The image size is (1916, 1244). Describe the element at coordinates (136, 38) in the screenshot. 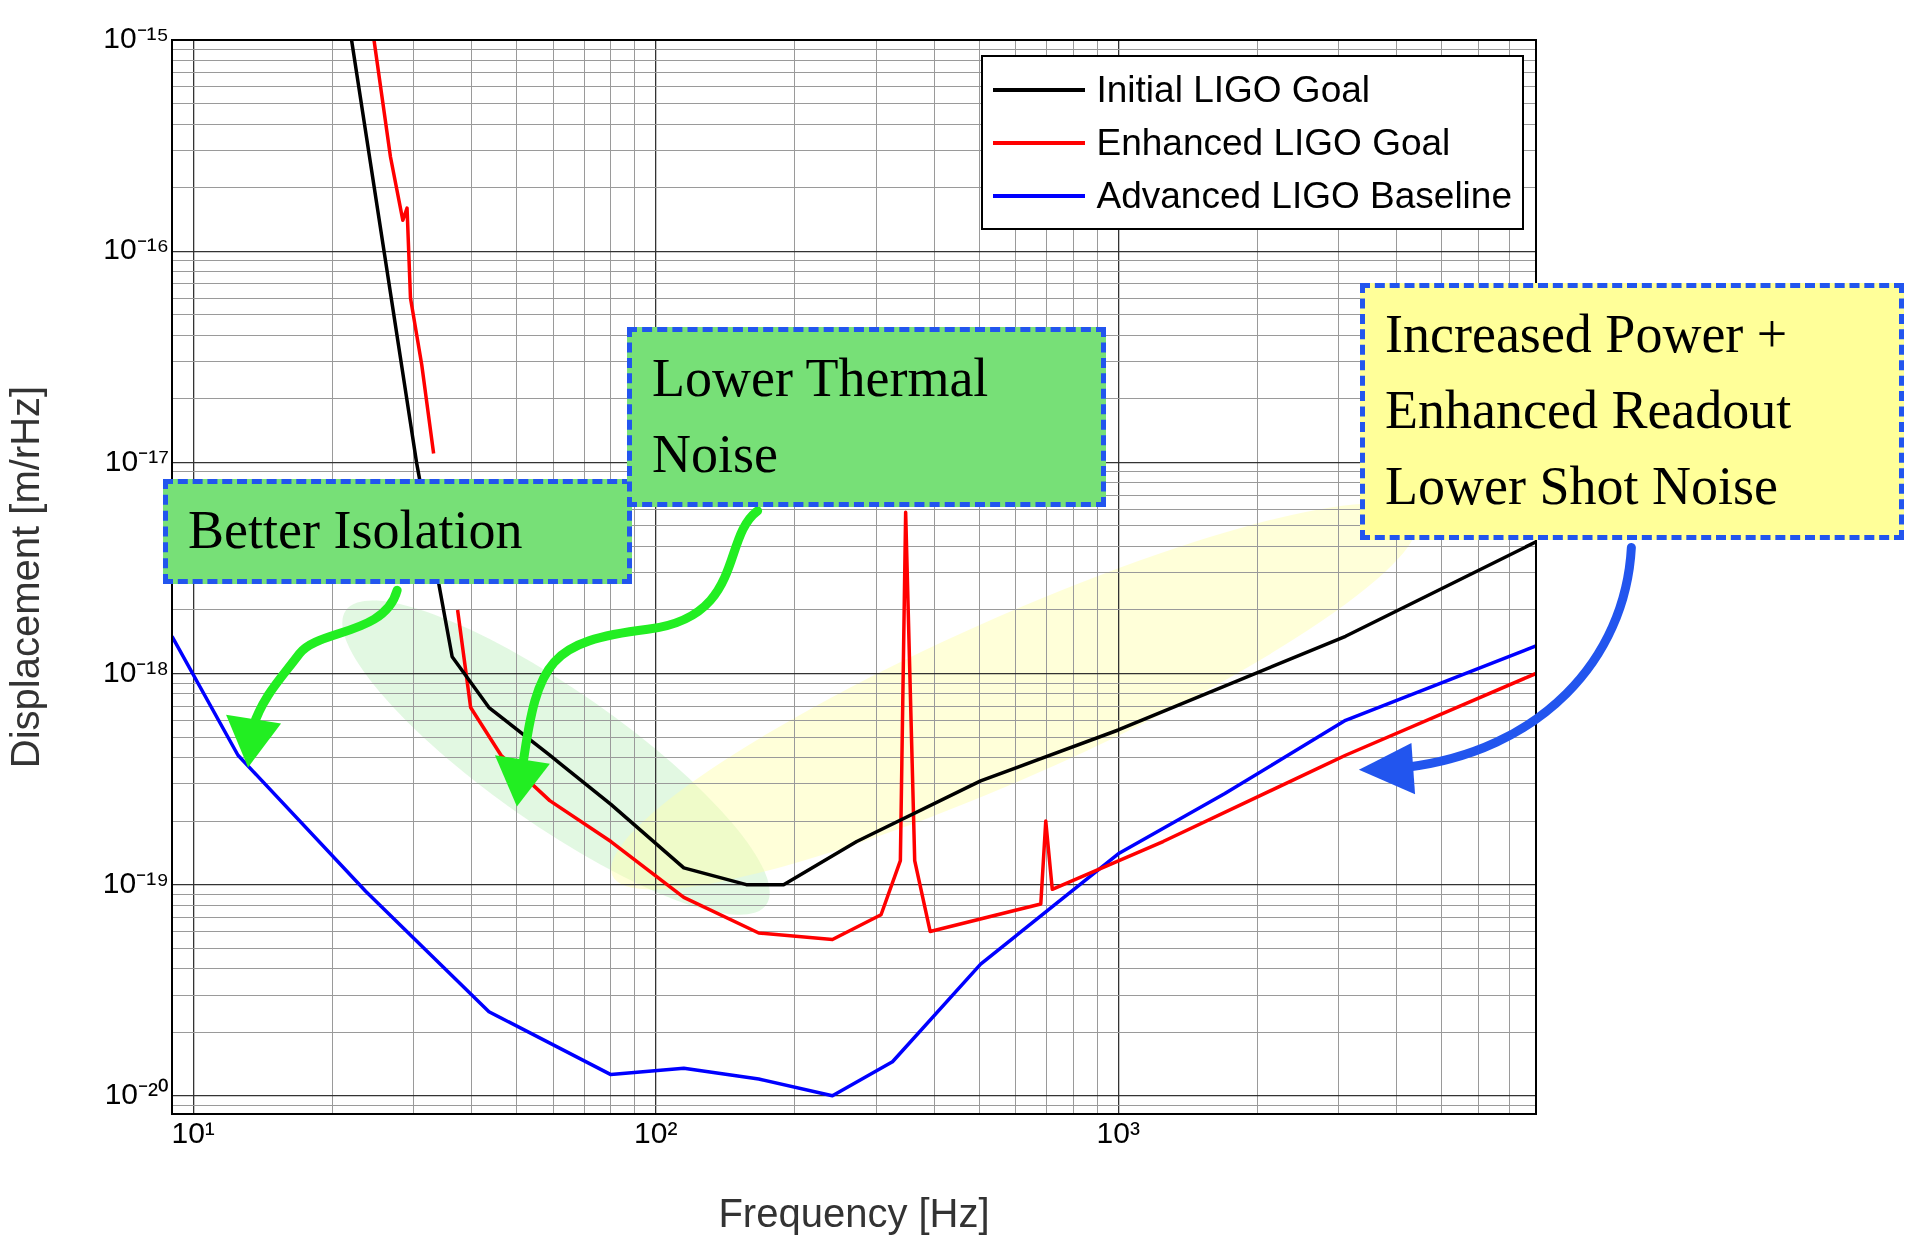

I see `y-tick-label: 10⁻¹⁵` at that location.